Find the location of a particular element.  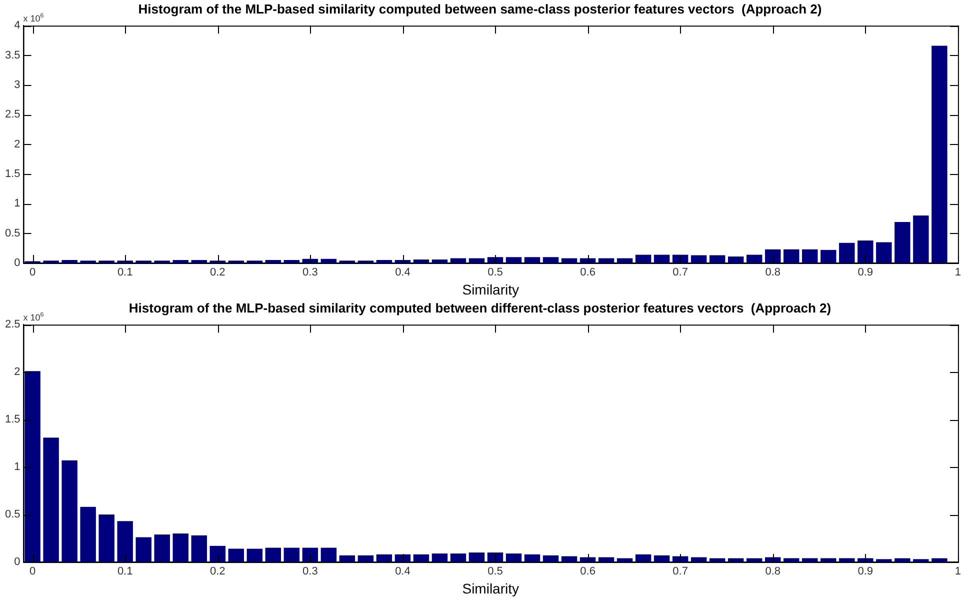

chart-title: Histogram of the MLP-based similarity computed between different-class posterior features vectors (Approach 2) is located at coordinates (480, 308).